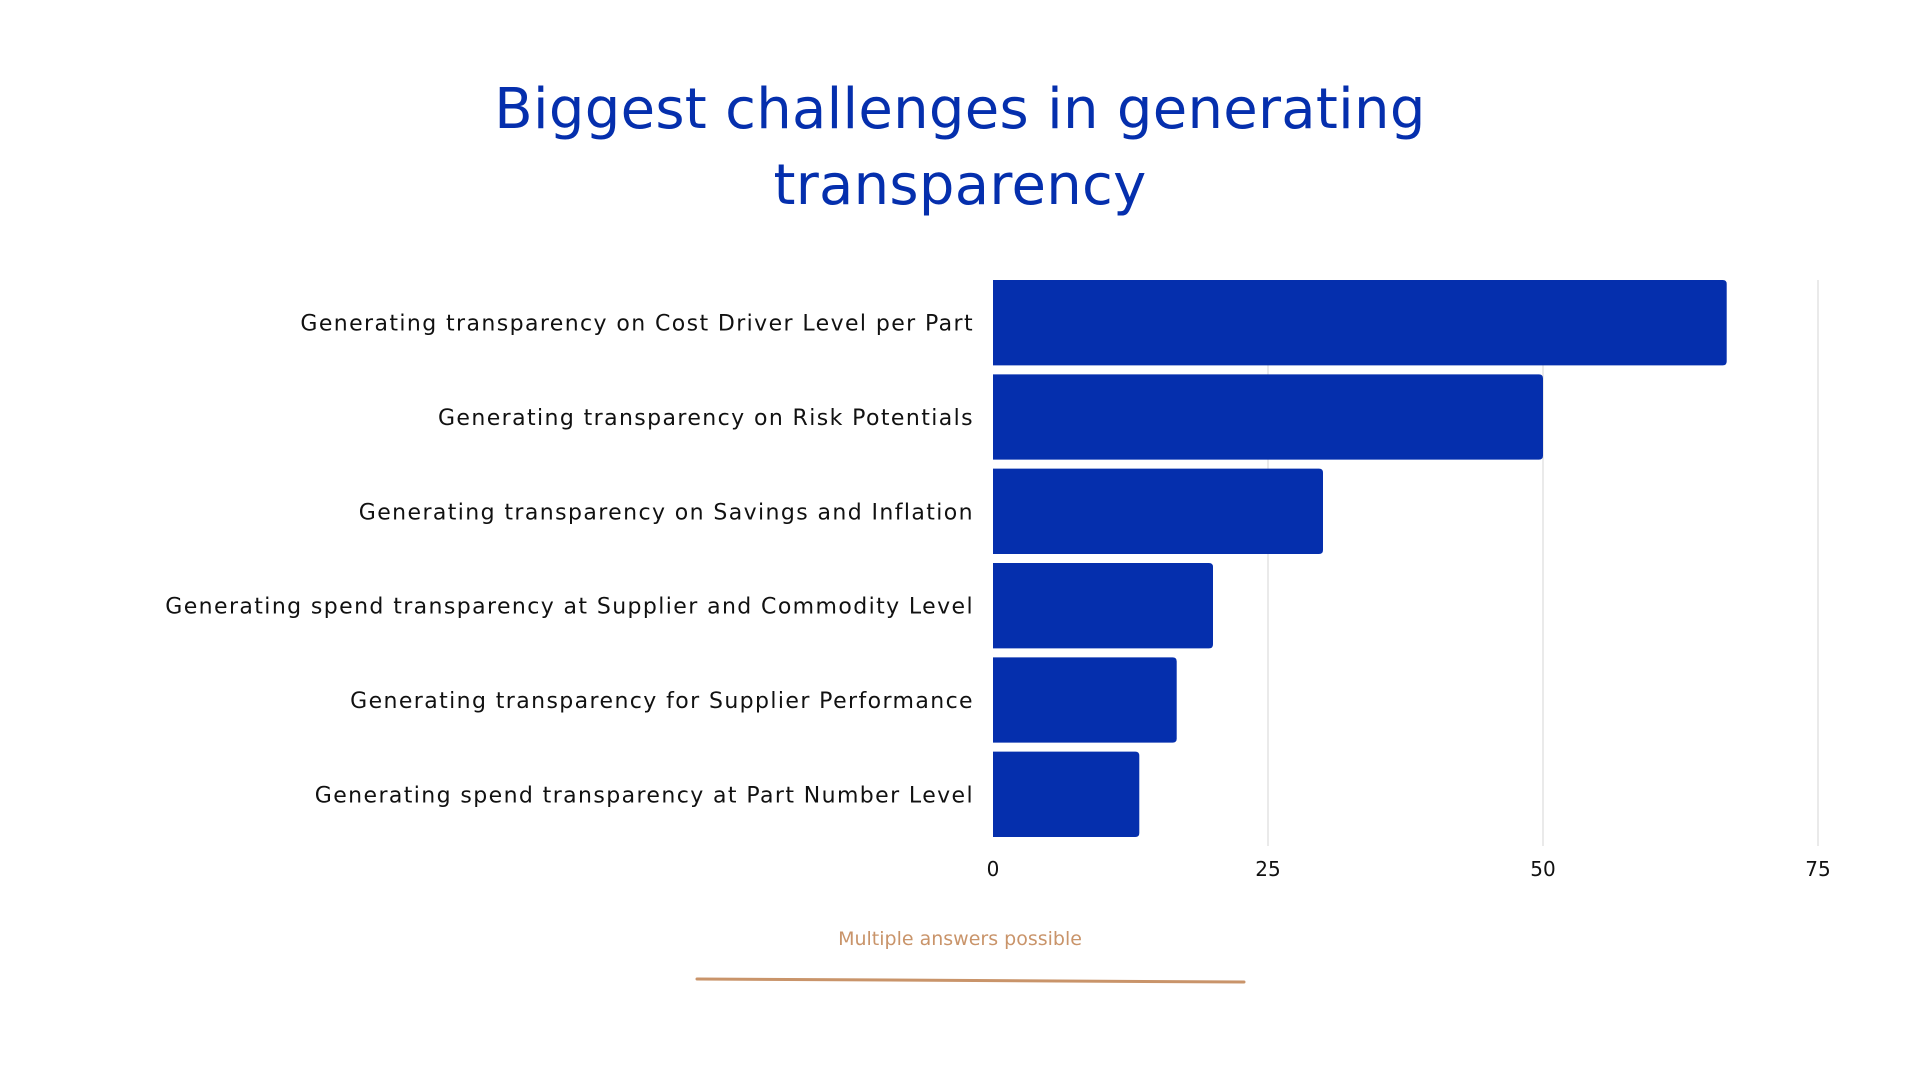 The height and width of the screenshot is (1080, 1920). I want to click on x-tick-label: 50, so click(1542, 869).